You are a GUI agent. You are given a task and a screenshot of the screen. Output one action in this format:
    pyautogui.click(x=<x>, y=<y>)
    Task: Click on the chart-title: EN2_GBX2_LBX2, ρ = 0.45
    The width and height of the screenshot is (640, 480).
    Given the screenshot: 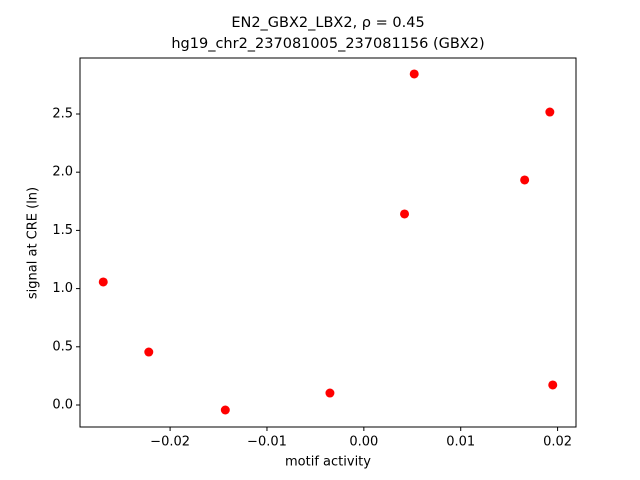 What is the action you would take?
    pyautogui.click(x=327, y=23)
    